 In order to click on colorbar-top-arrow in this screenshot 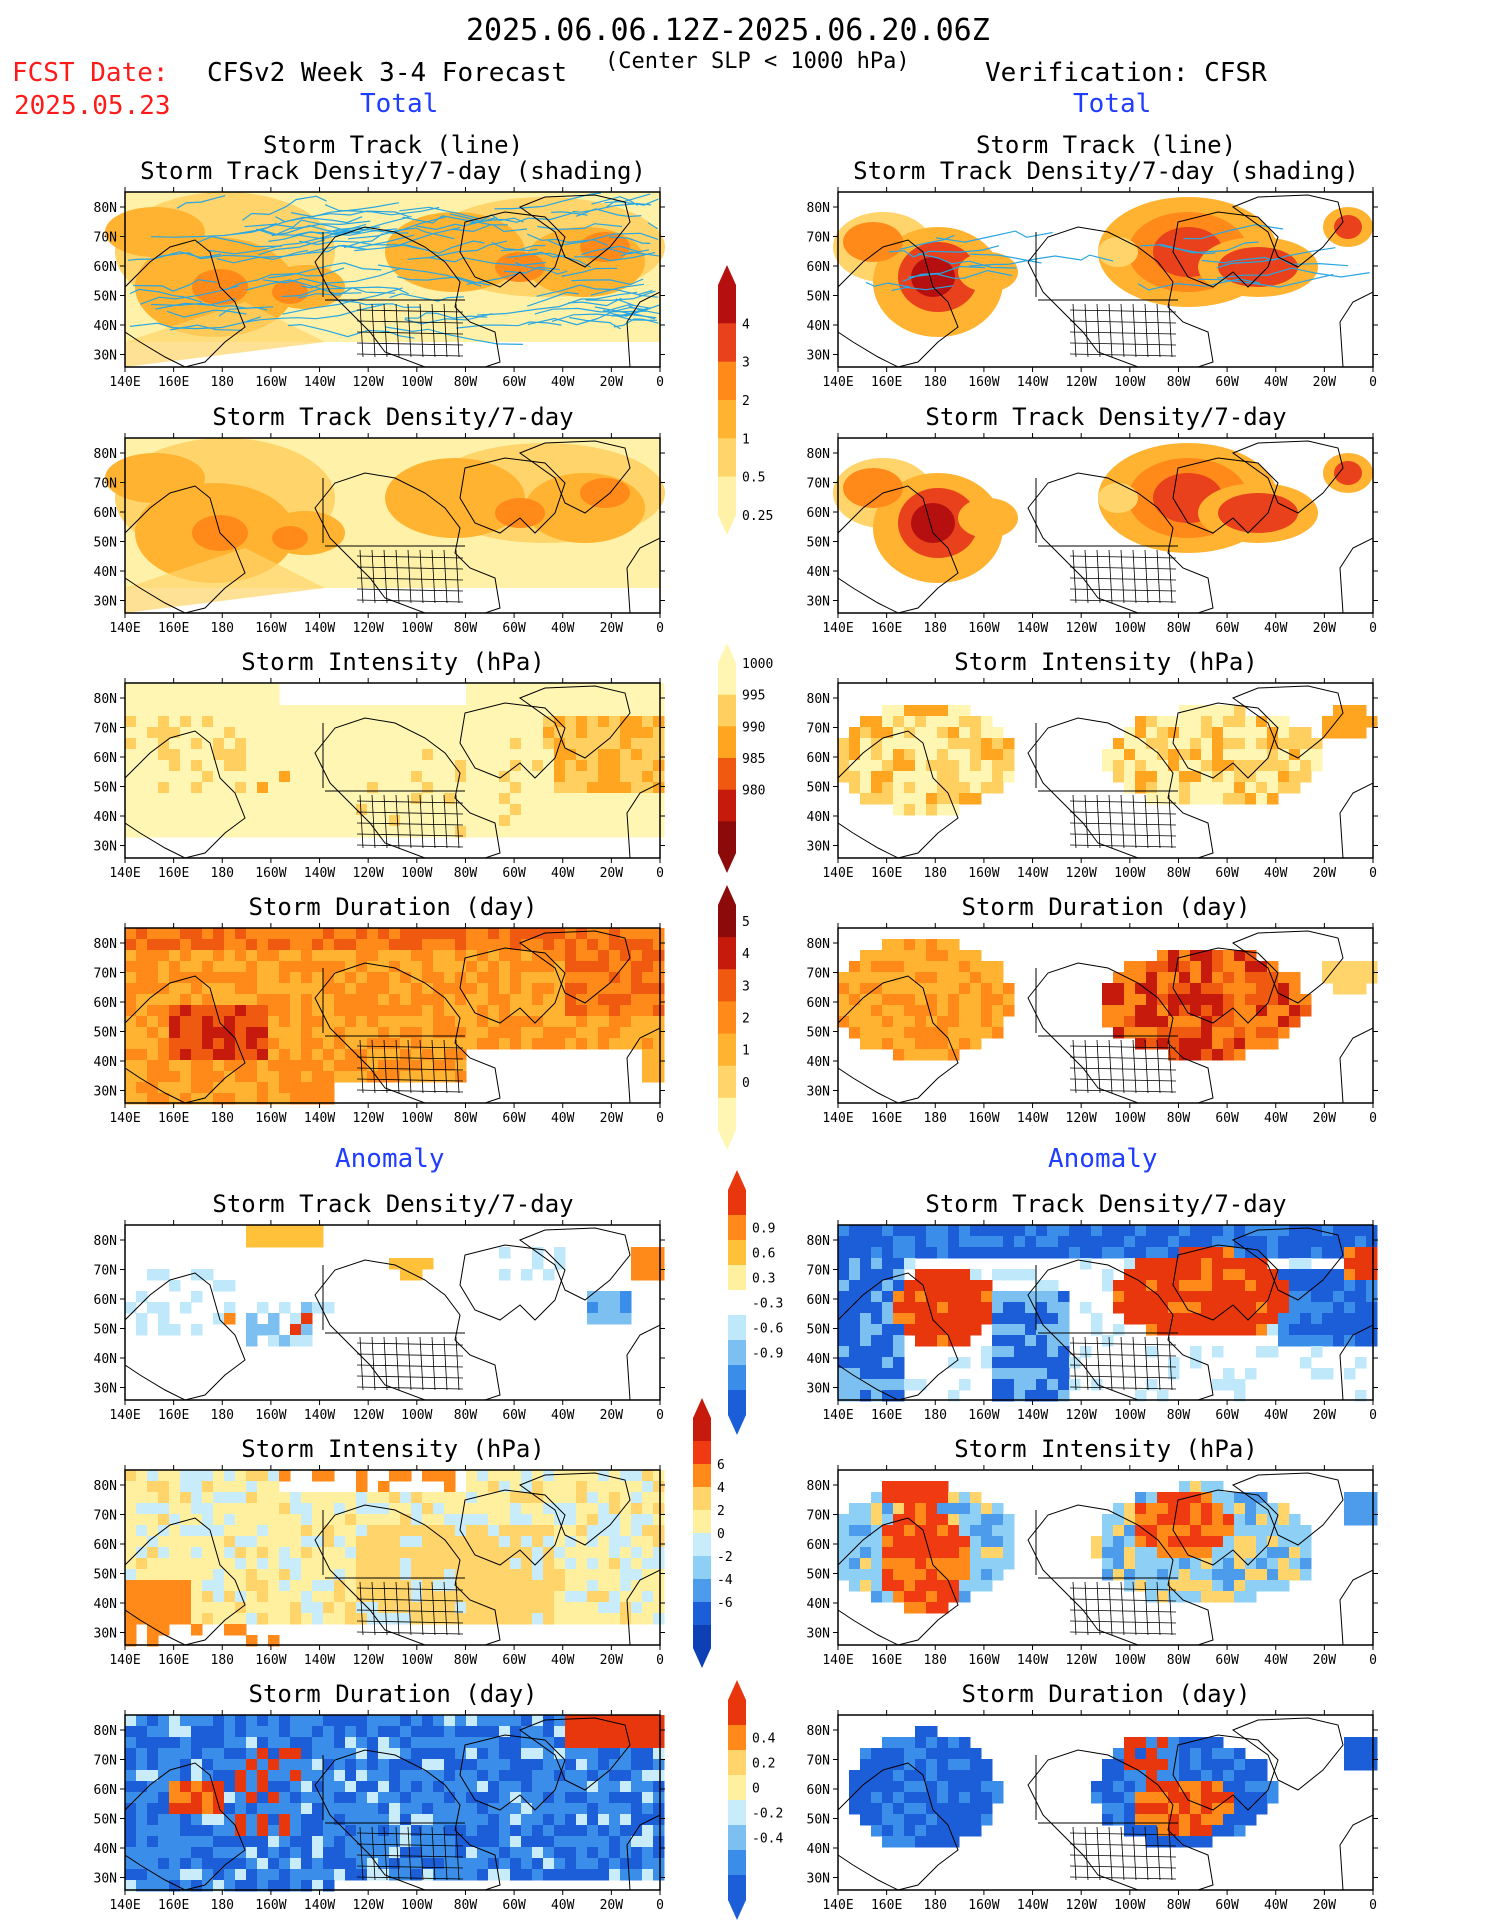, I will do `click(727, 275)`.